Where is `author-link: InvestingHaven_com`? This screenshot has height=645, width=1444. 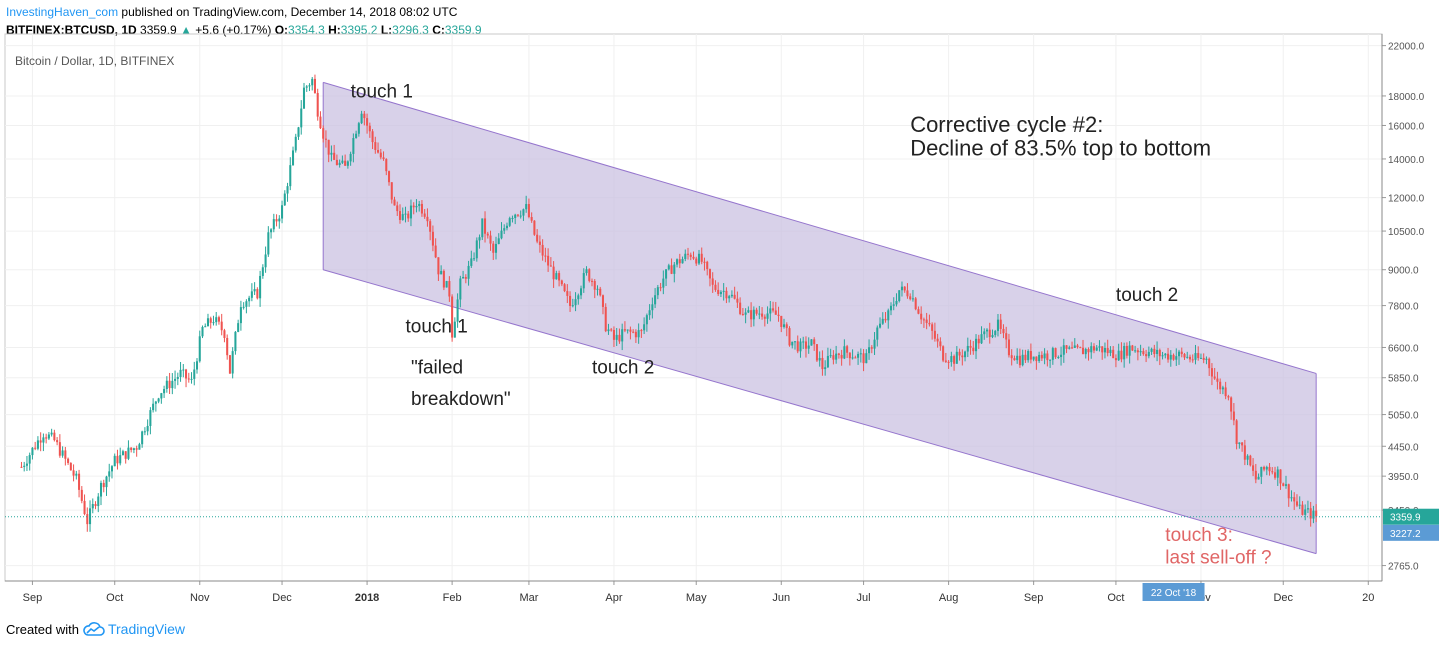 author-link: InvestingHaven_com is located at coordinates (62, 12).